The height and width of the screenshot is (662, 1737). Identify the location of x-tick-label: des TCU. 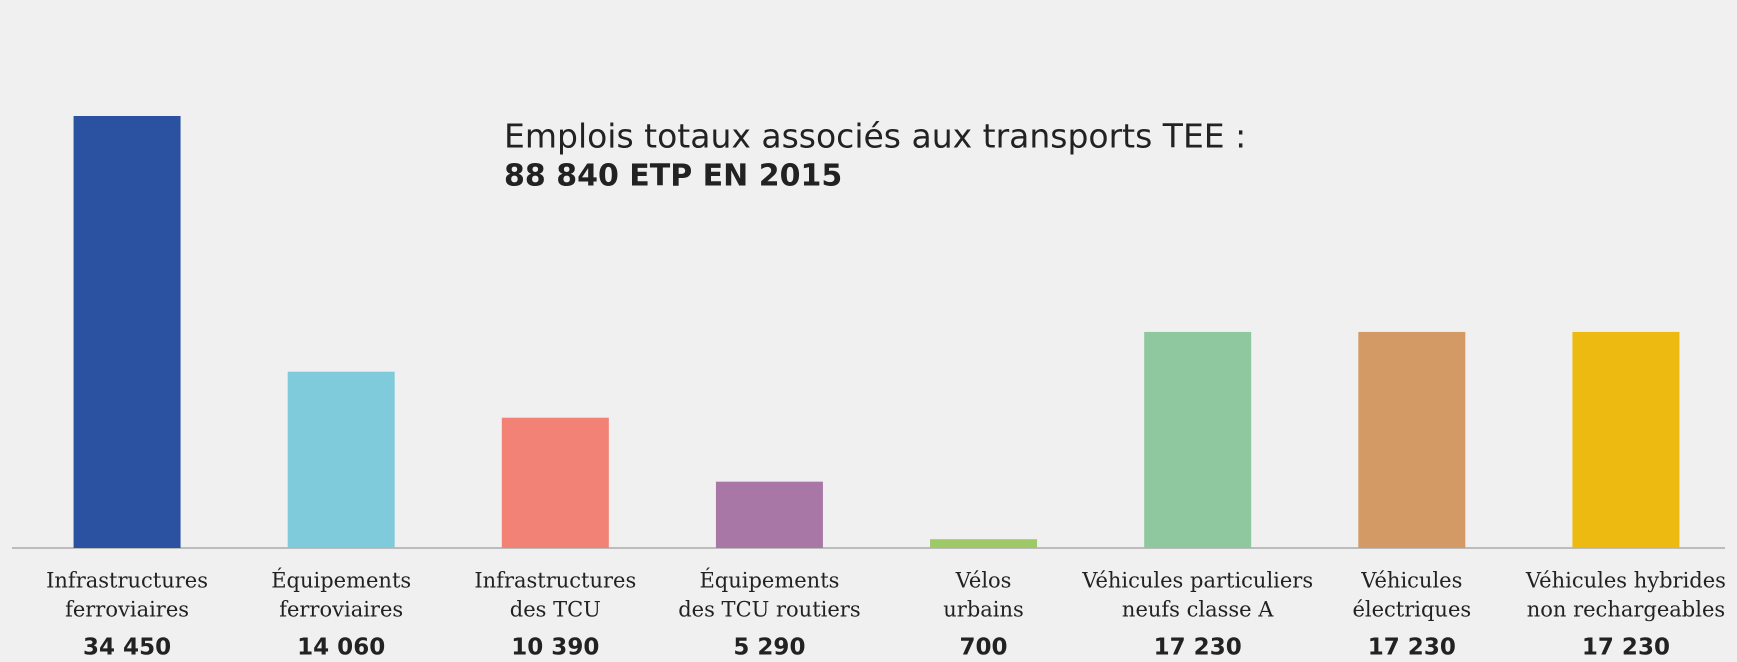
(555, 610).